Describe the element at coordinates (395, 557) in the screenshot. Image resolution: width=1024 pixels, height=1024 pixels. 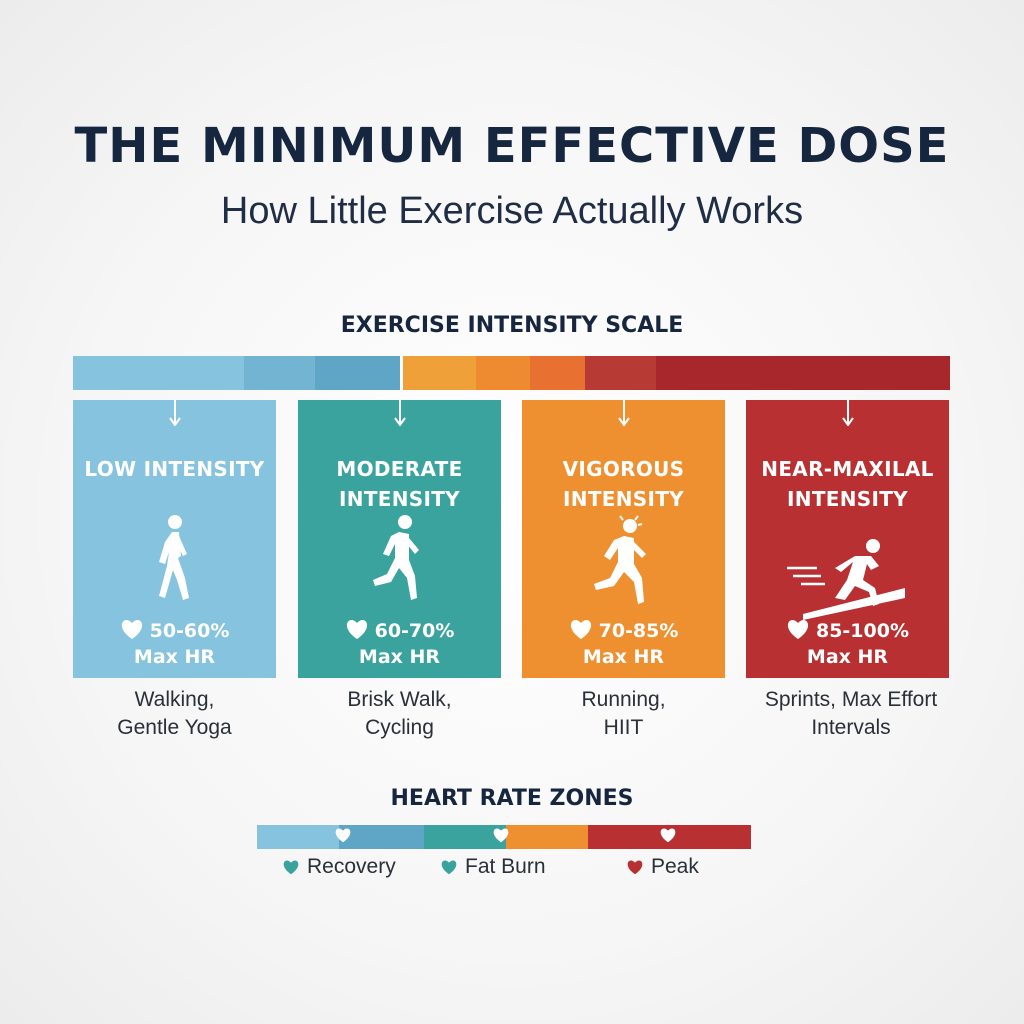
I see `jogging-person-icon` at that location.